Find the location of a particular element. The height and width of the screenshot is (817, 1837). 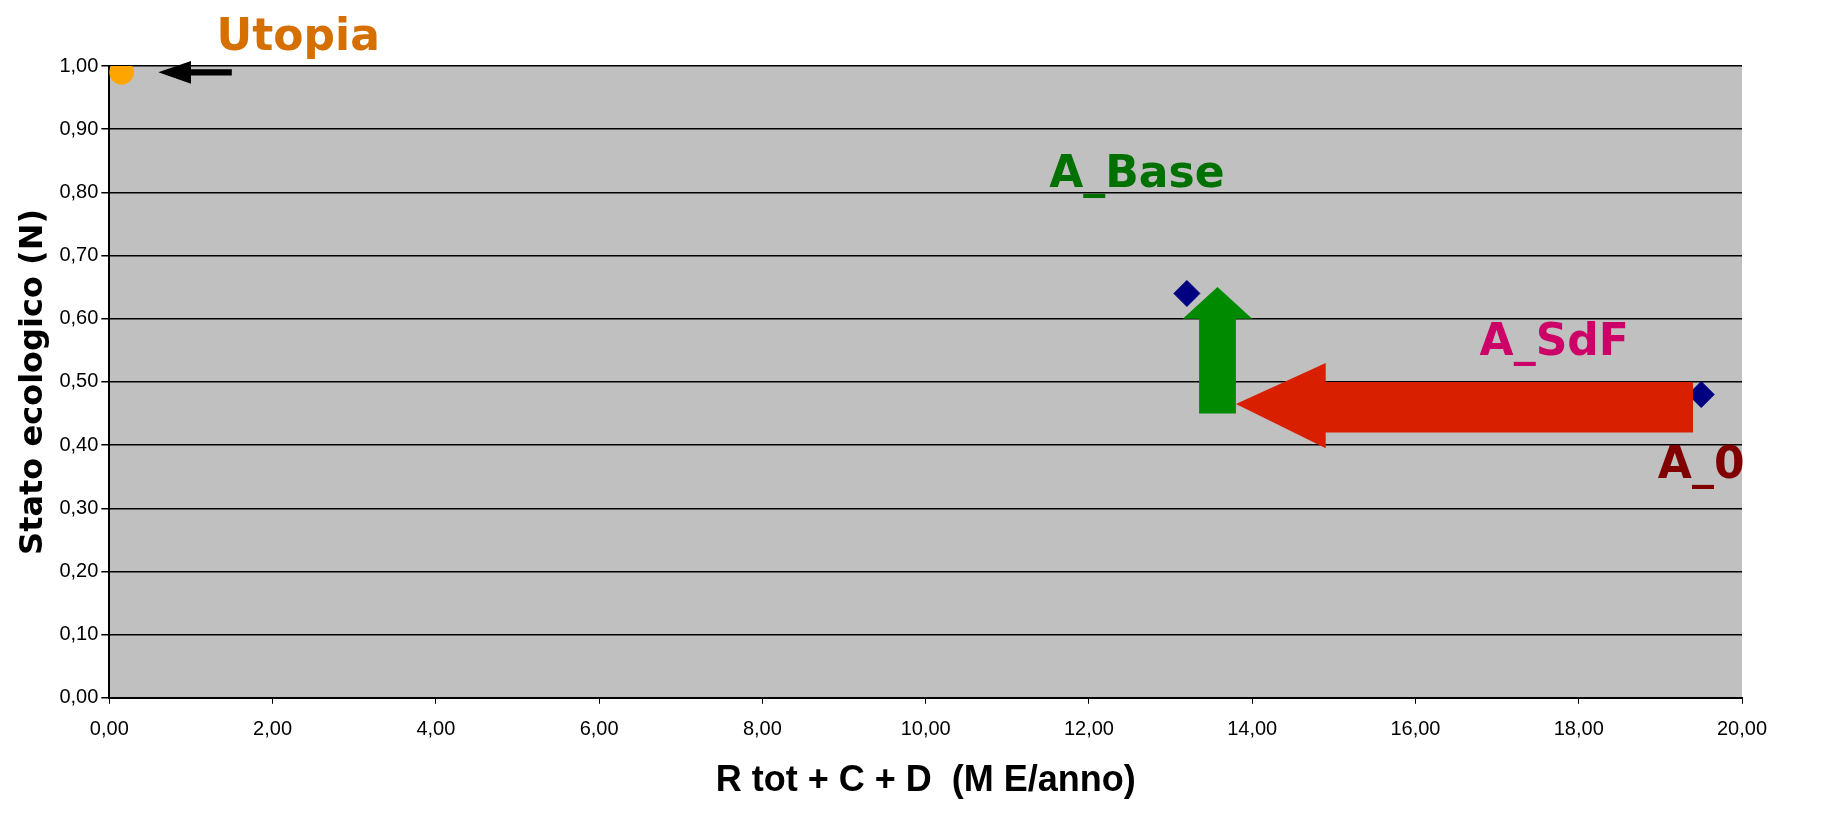

y-axis-title: Stato ecologico (N) is located at coordinates (30, 381).